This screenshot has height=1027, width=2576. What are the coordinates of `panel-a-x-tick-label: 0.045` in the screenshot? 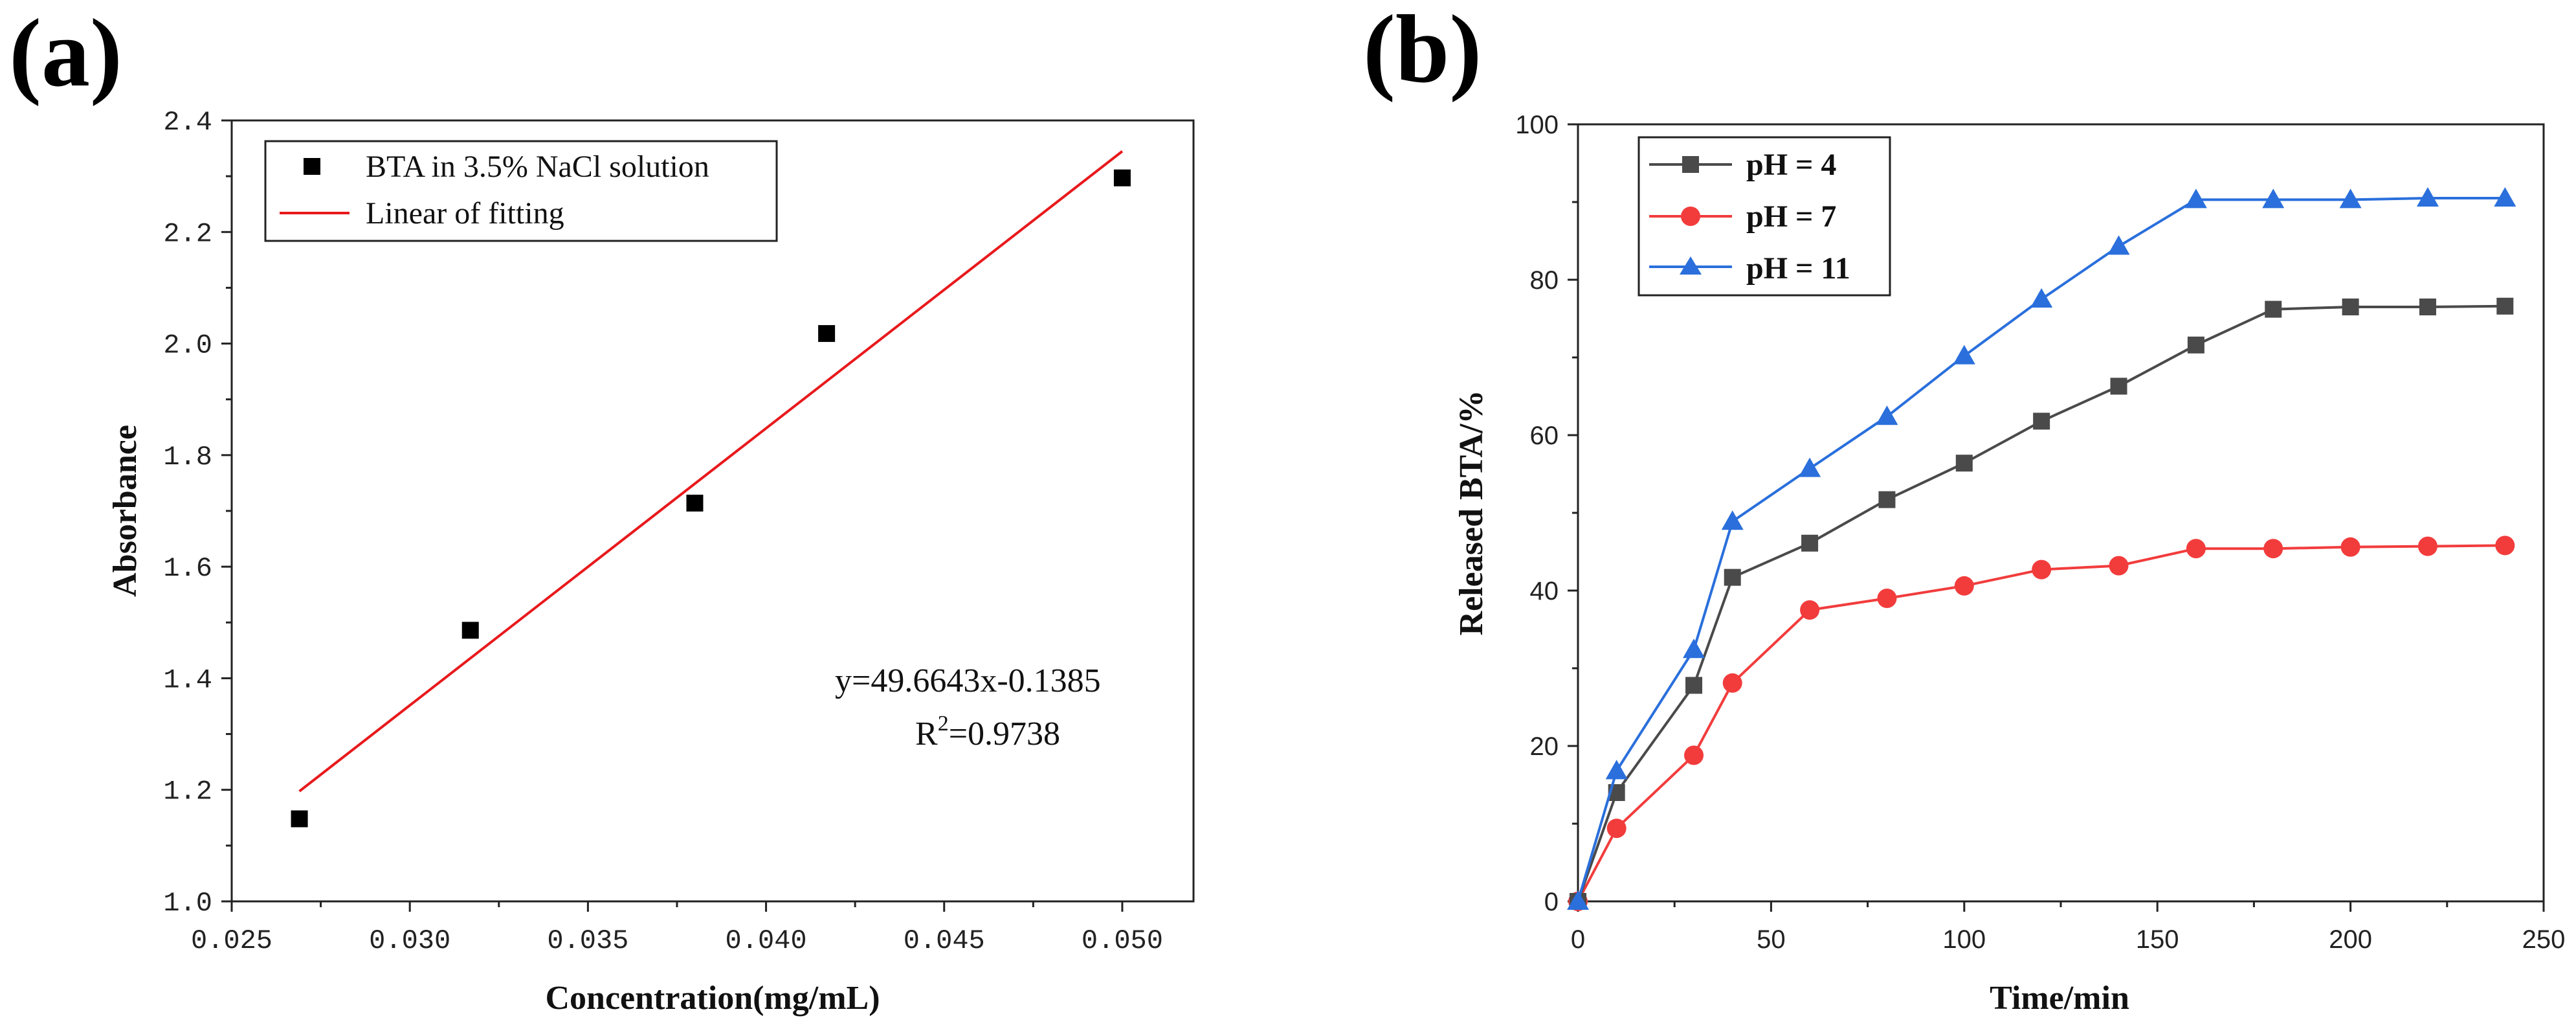 It's located at (944, 940).